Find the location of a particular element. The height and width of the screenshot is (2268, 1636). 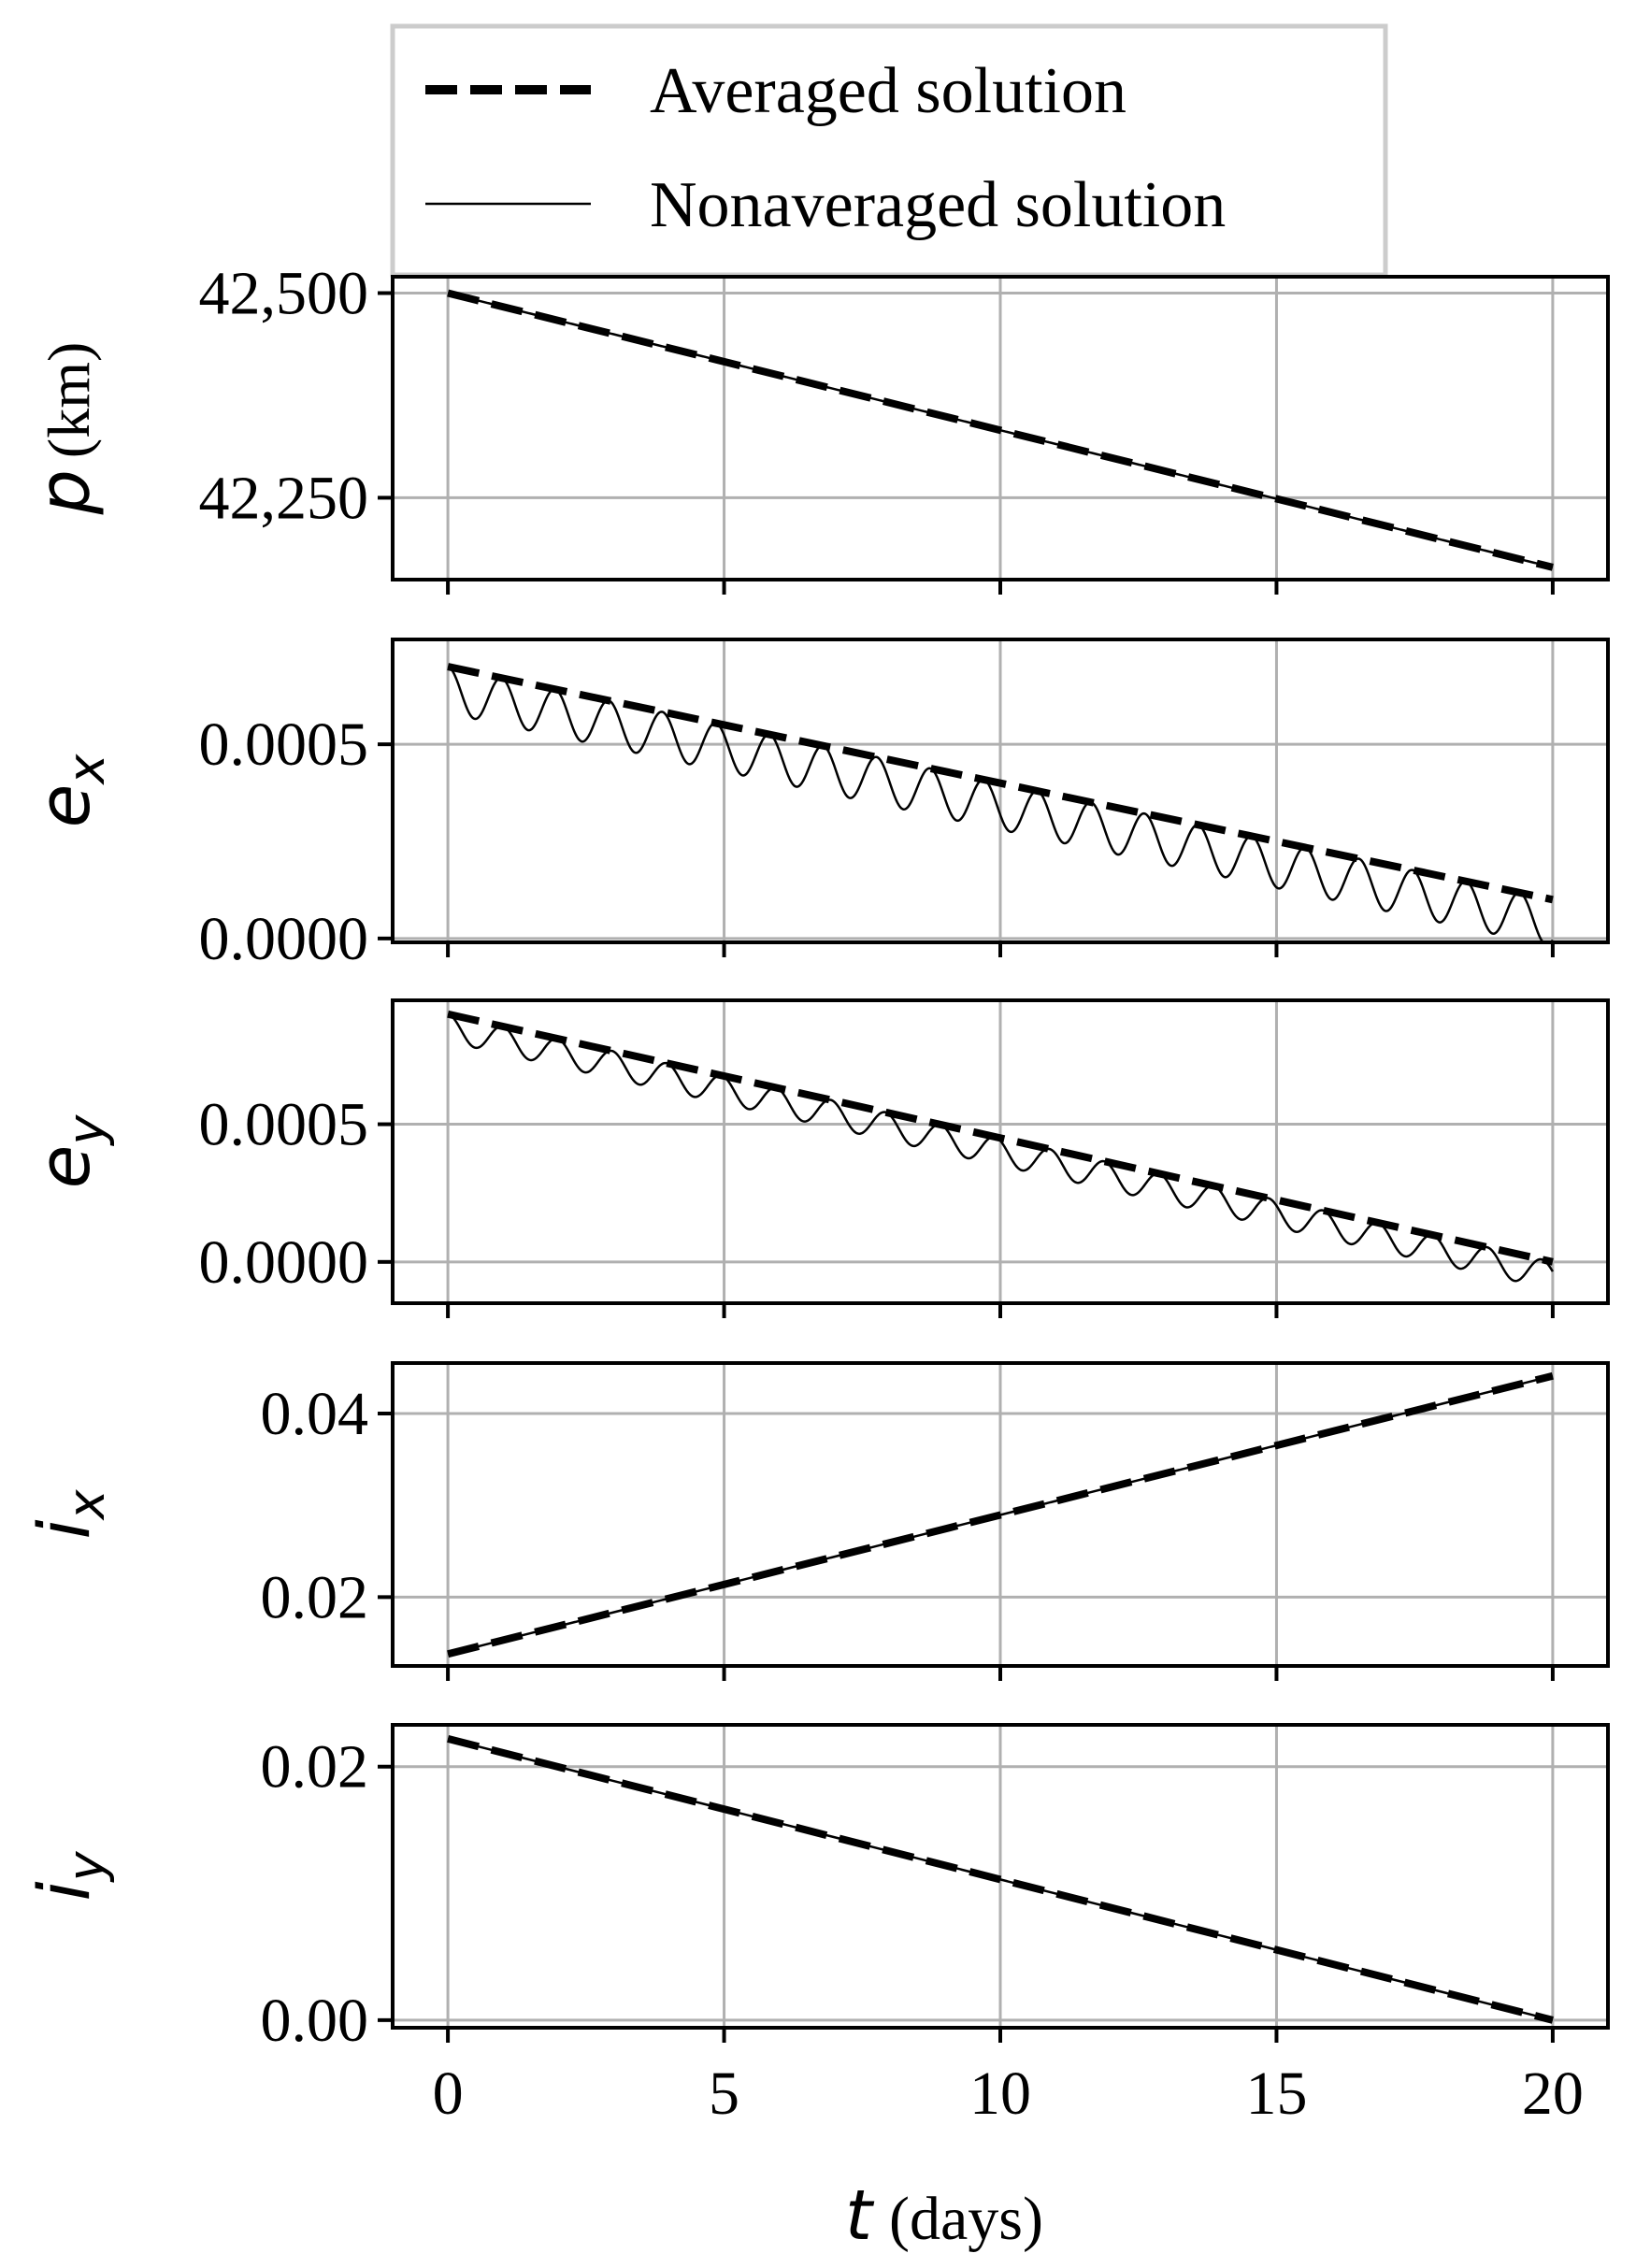

panel-ex: 0.0000 0.0005 ex is located at coordinates (816, 805).